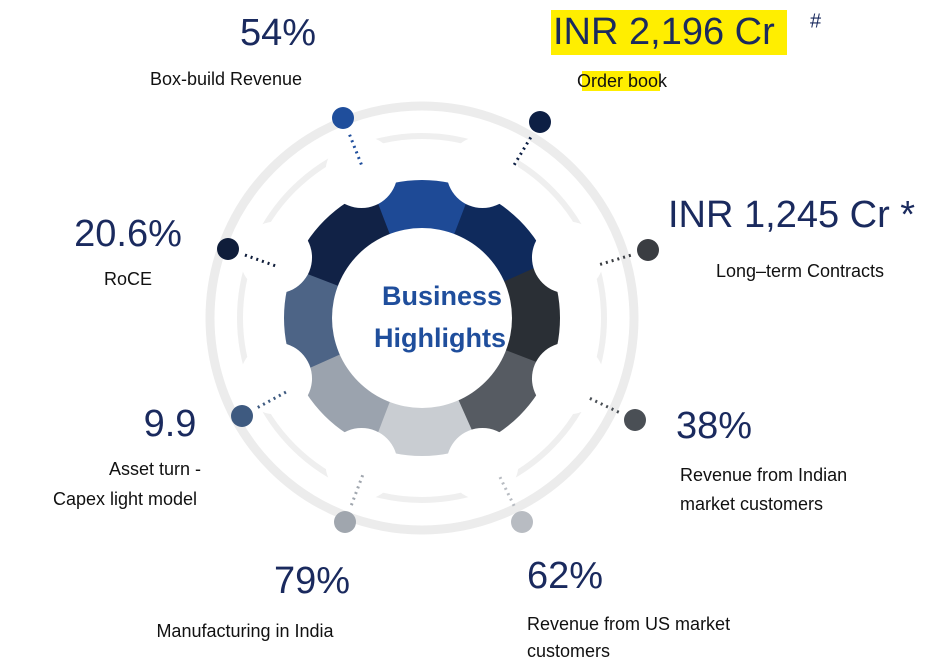  What do you see at coordinates (128, 234) in the screenshot?
I see `value: 20.6%` at bounding box center [128, 234].